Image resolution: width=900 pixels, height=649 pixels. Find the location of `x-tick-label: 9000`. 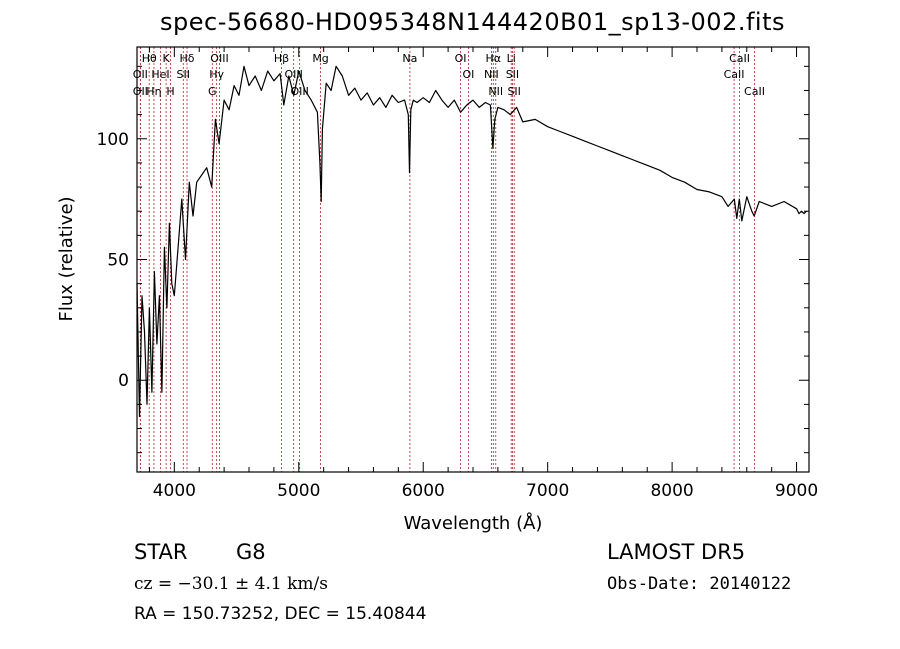

x-tick-label: 9000 is located at coordinates (796, 491).